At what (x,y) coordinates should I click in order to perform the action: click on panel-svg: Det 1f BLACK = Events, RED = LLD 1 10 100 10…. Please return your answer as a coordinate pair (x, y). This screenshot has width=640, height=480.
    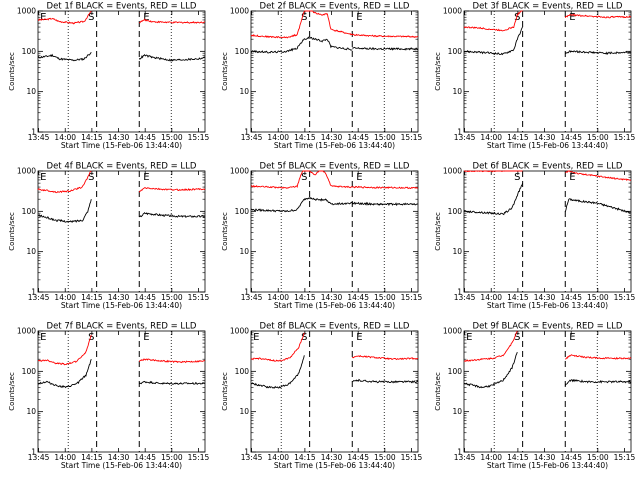
    Looking at the image, I should click on (109, 76).